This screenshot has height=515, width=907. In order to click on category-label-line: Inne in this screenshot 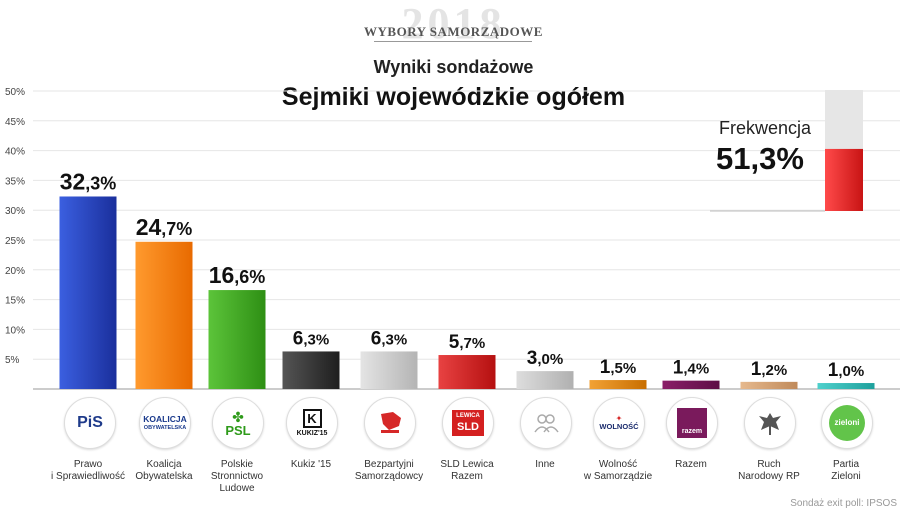, I will do `click(545, 464)`.